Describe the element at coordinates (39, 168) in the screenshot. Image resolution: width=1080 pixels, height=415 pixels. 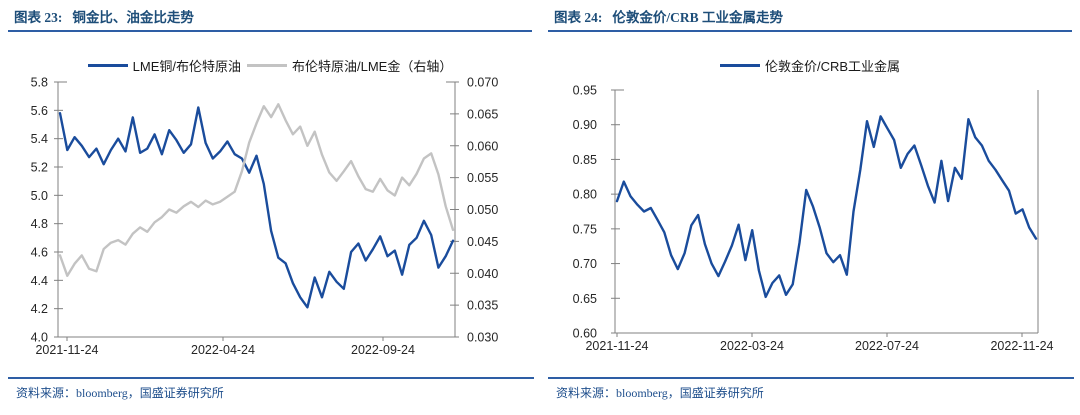
I see `axis-tick-label: 5.2` at that location.